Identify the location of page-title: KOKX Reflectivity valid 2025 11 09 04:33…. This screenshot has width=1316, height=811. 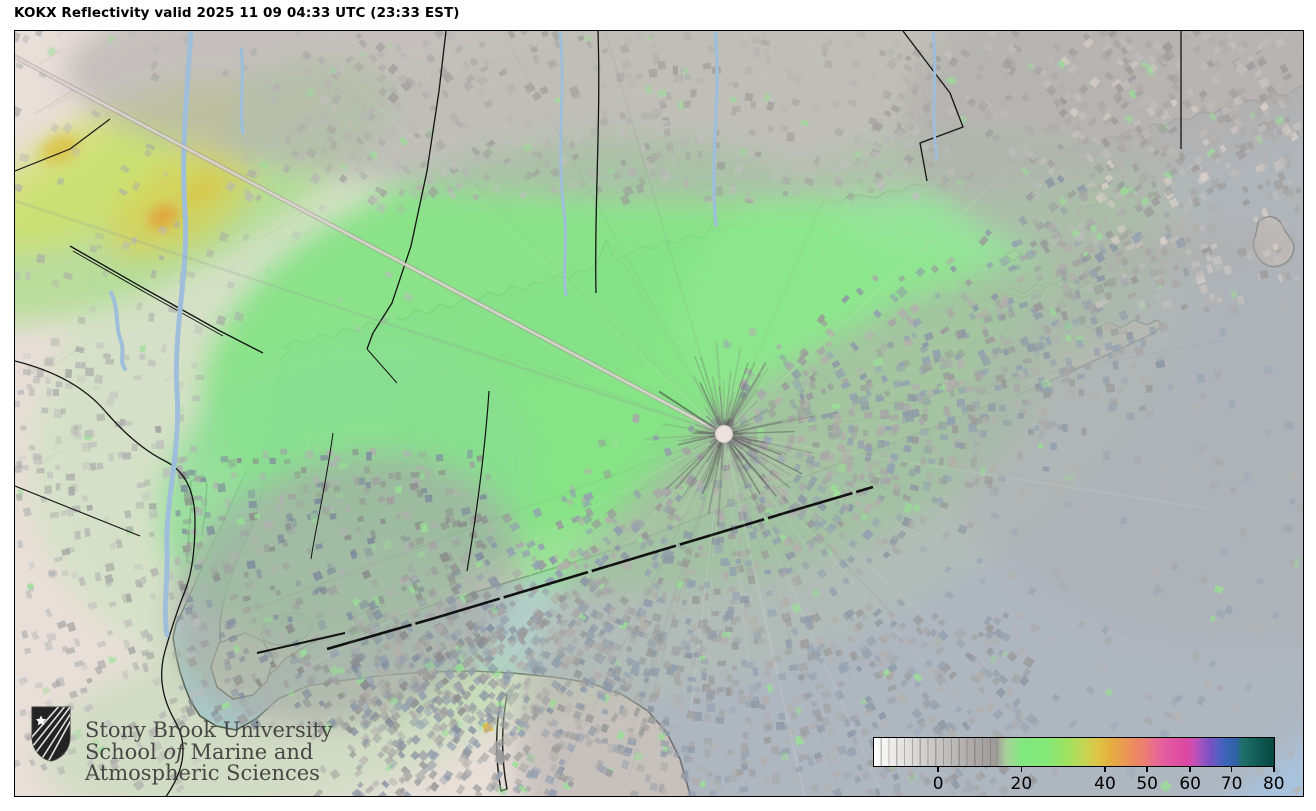
(237, 13).